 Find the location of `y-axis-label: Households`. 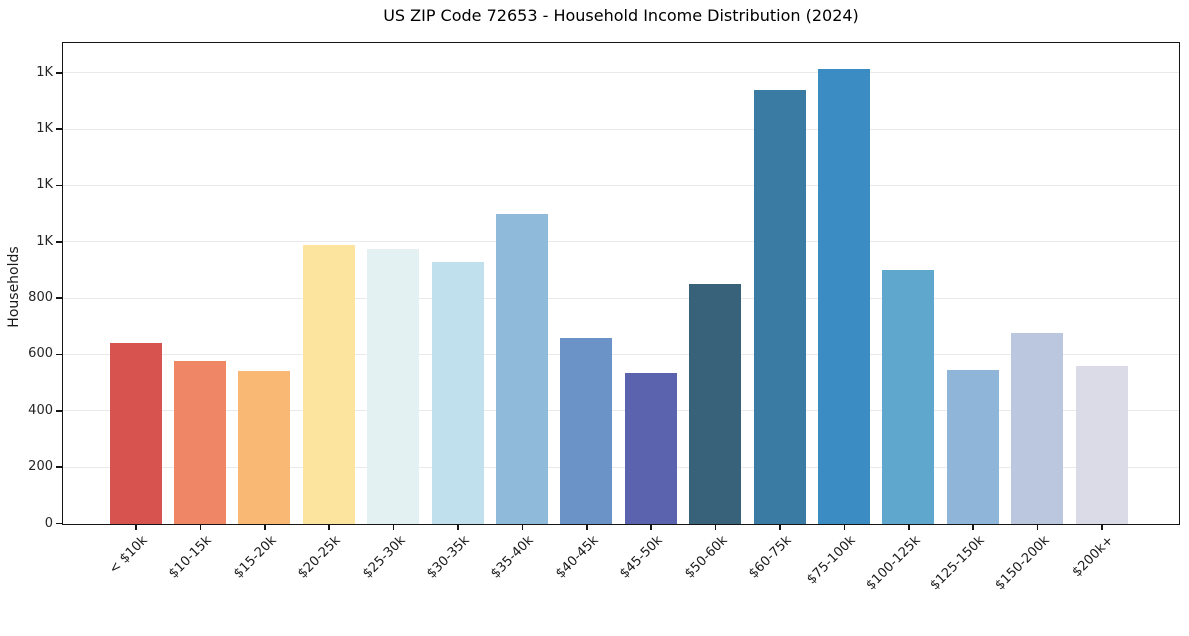

y-axis-label: Households is located at coordinates (14, 287).